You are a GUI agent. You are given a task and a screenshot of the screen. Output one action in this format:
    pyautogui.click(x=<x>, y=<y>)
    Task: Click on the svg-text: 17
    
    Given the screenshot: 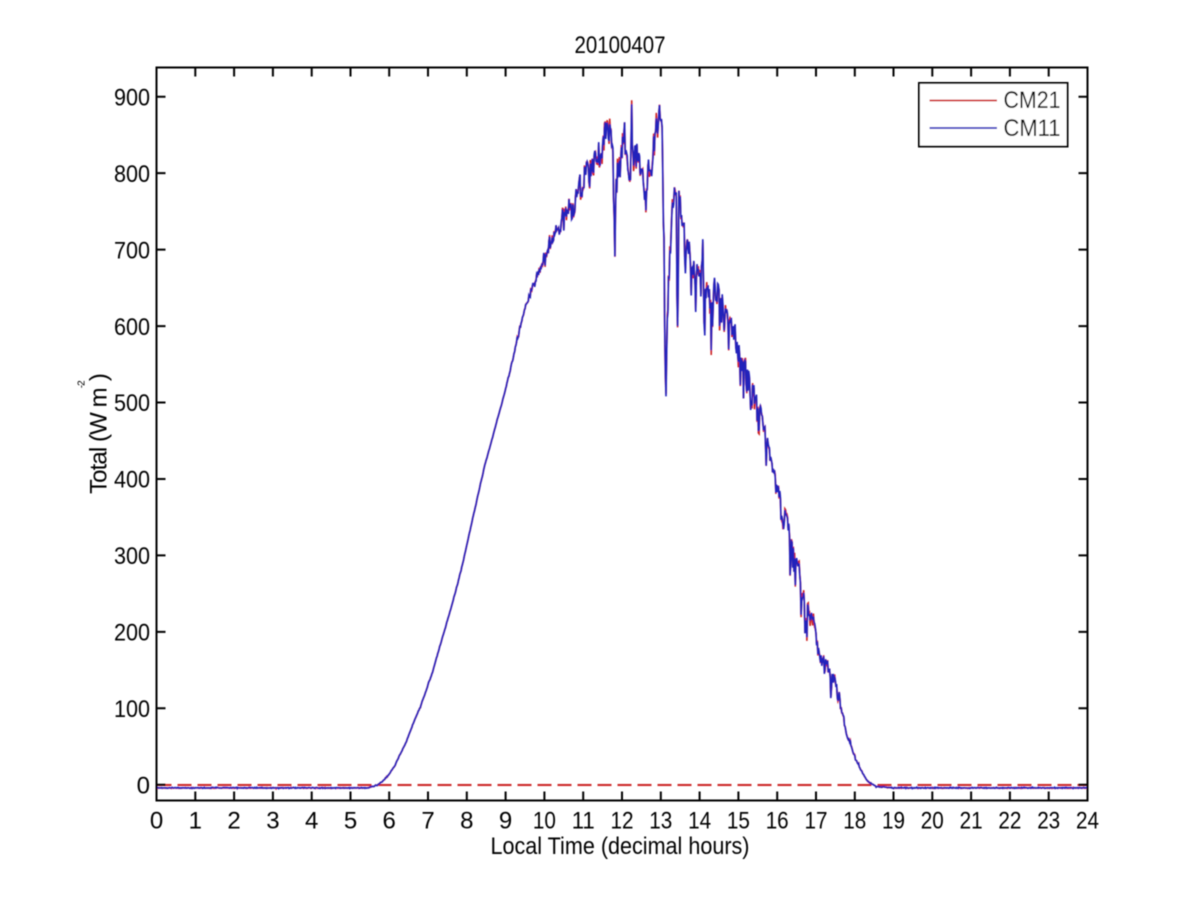 What is the action you would take?
    pyautogui.click(x=816, y=821)
    